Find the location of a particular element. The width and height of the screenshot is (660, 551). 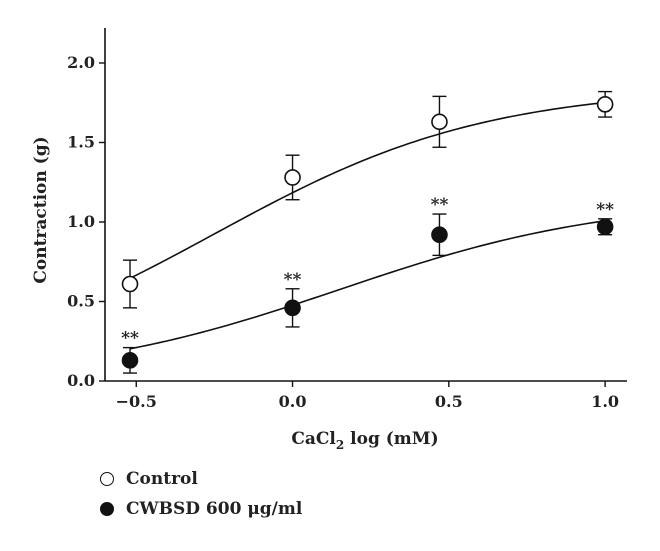

x-tick-label: 0.0 is located at coordinates (293, 401).